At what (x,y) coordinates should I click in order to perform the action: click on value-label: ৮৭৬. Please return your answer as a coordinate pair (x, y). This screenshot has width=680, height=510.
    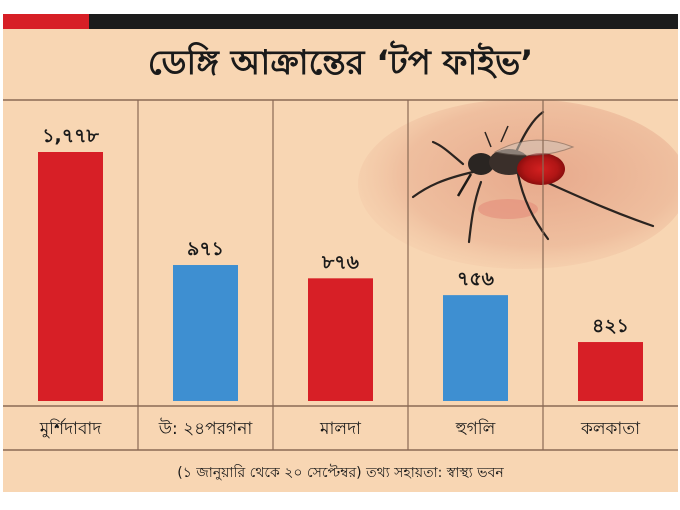
    Looking at the image, I should click on (340, 262).